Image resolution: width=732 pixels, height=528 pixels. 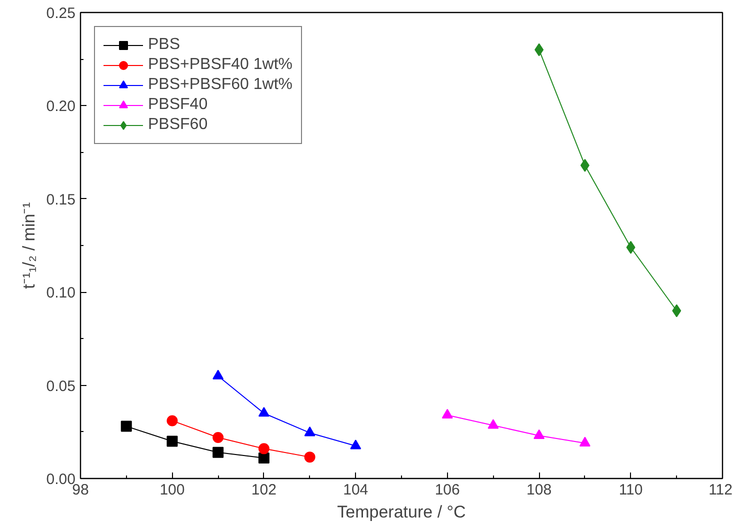 What do you see at coordinates (61, 107) in the screenshot?
I see `y-tick-label: 0.20` at bounding box center [61, 107].